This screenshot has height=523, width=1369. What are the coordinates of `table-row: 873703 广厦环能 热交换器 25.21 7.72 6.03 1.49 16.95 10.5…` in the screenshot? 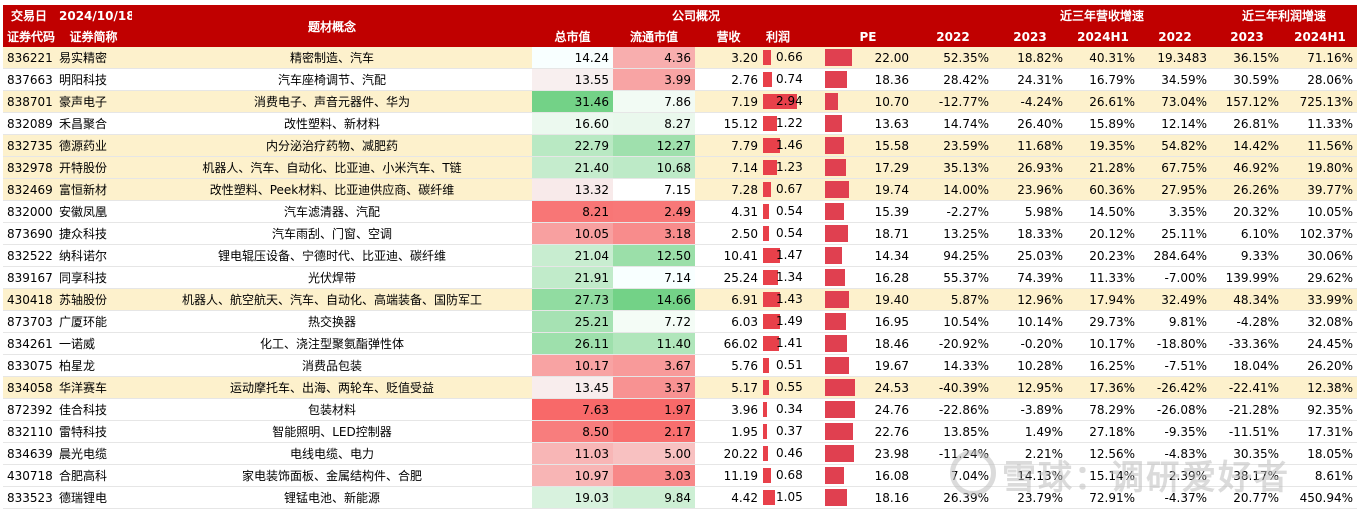 It's located at (680, 321).